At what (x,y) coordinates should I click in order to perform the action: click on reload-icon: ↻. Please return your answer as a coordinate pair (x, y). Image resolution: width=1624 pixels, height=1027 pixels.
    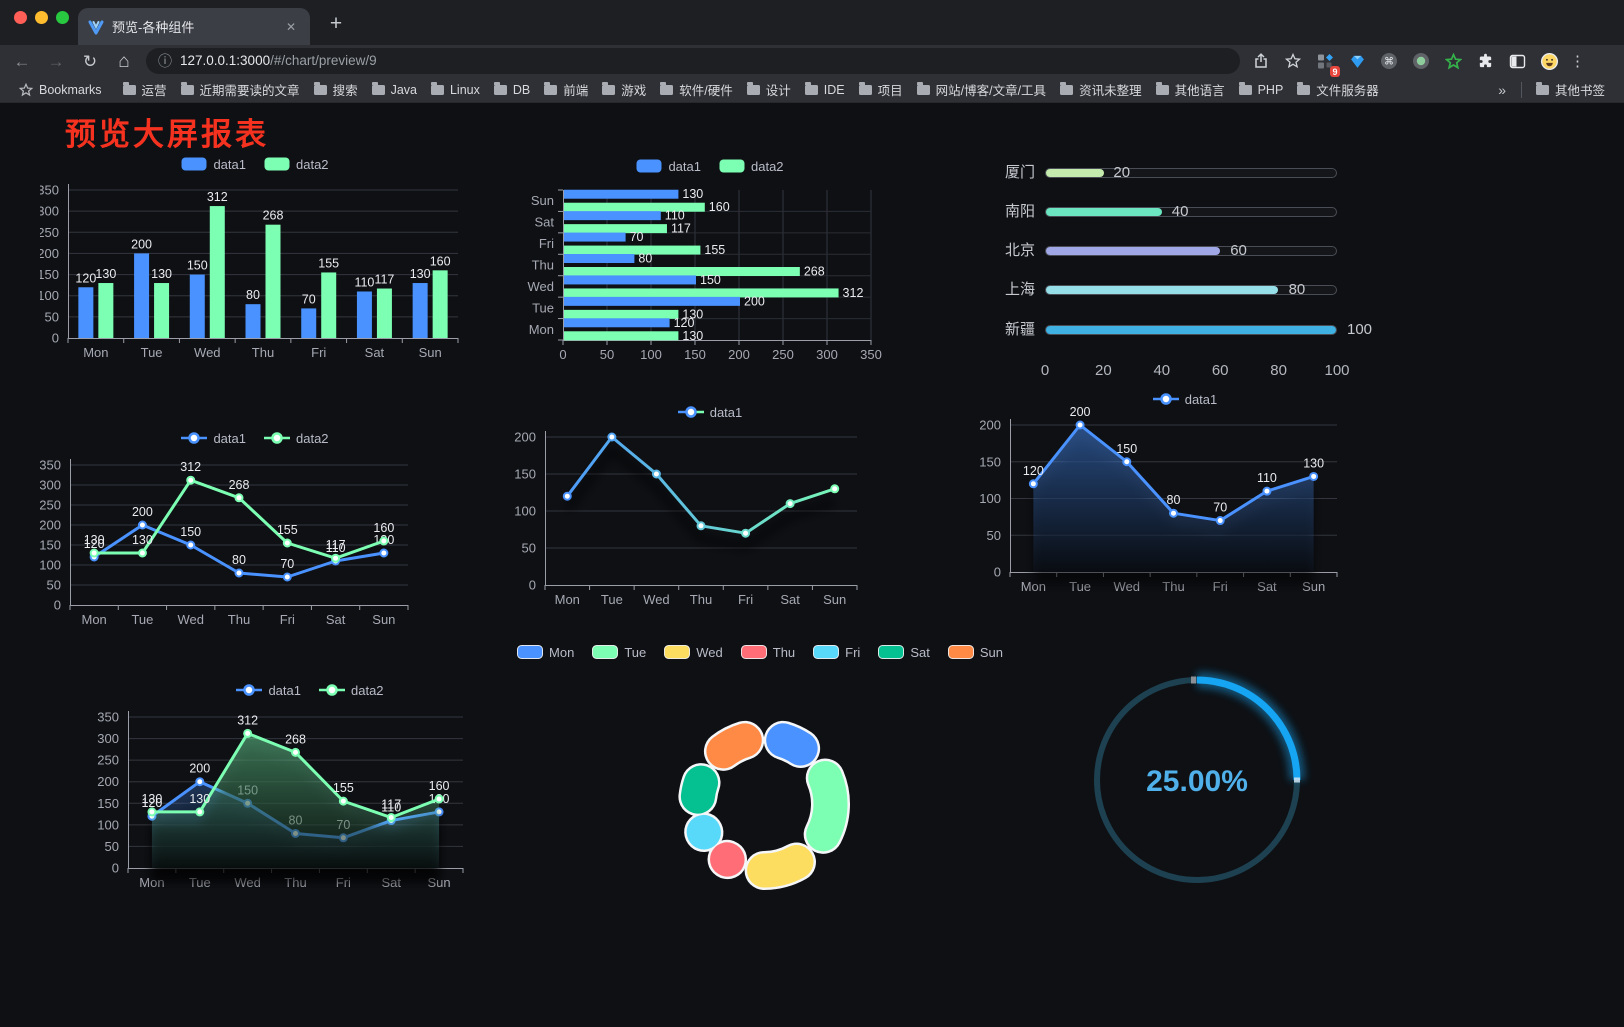
    Looking at the image, I should click on (90, 61).